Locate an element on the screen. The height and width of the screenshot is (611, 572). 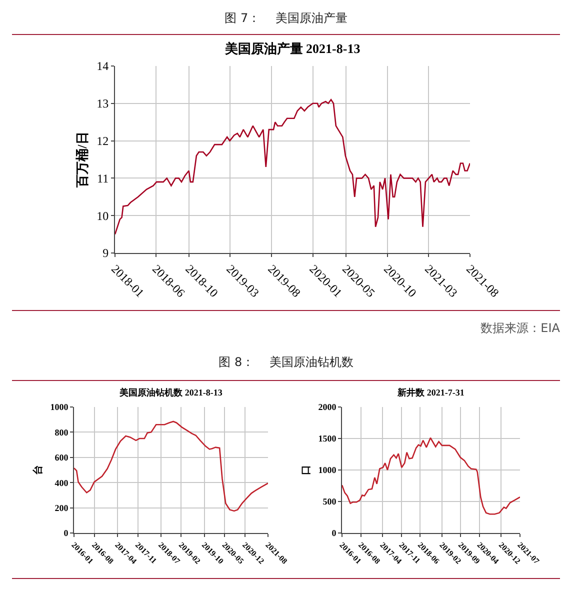
caption: 图 8： 美国原油钻机数 is located at coordinates (286, 362).